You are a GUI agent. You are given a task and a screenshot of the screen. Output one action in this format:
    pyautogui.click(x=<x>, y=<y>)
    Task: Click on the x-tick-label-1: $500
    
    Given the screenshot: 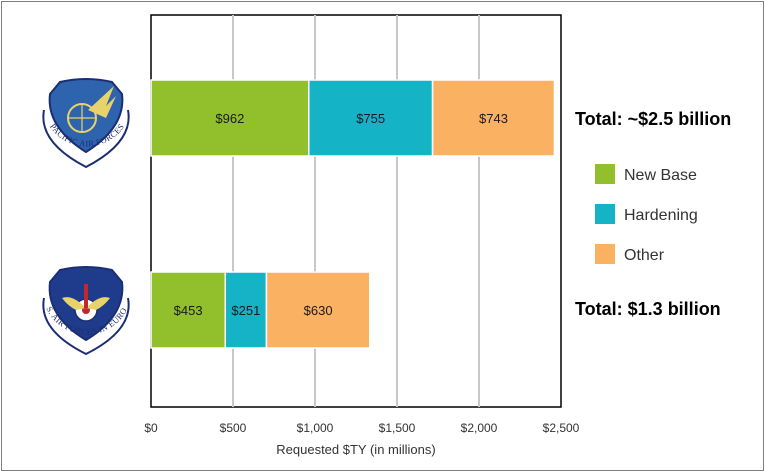 What is the action you would take?
    pyautogui.click(x=233, y=428)
    